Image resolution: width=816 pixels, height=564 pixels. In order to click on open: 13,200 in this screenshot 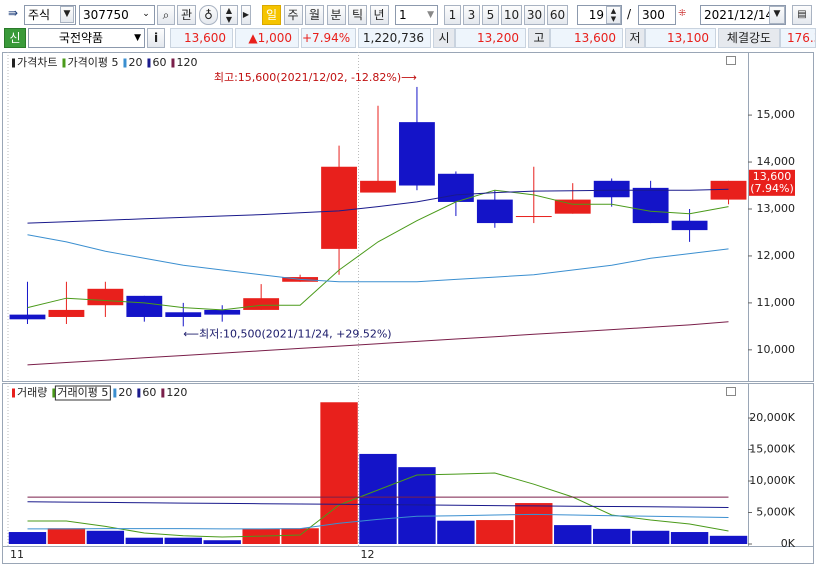, I will do `click(490, 38)`.